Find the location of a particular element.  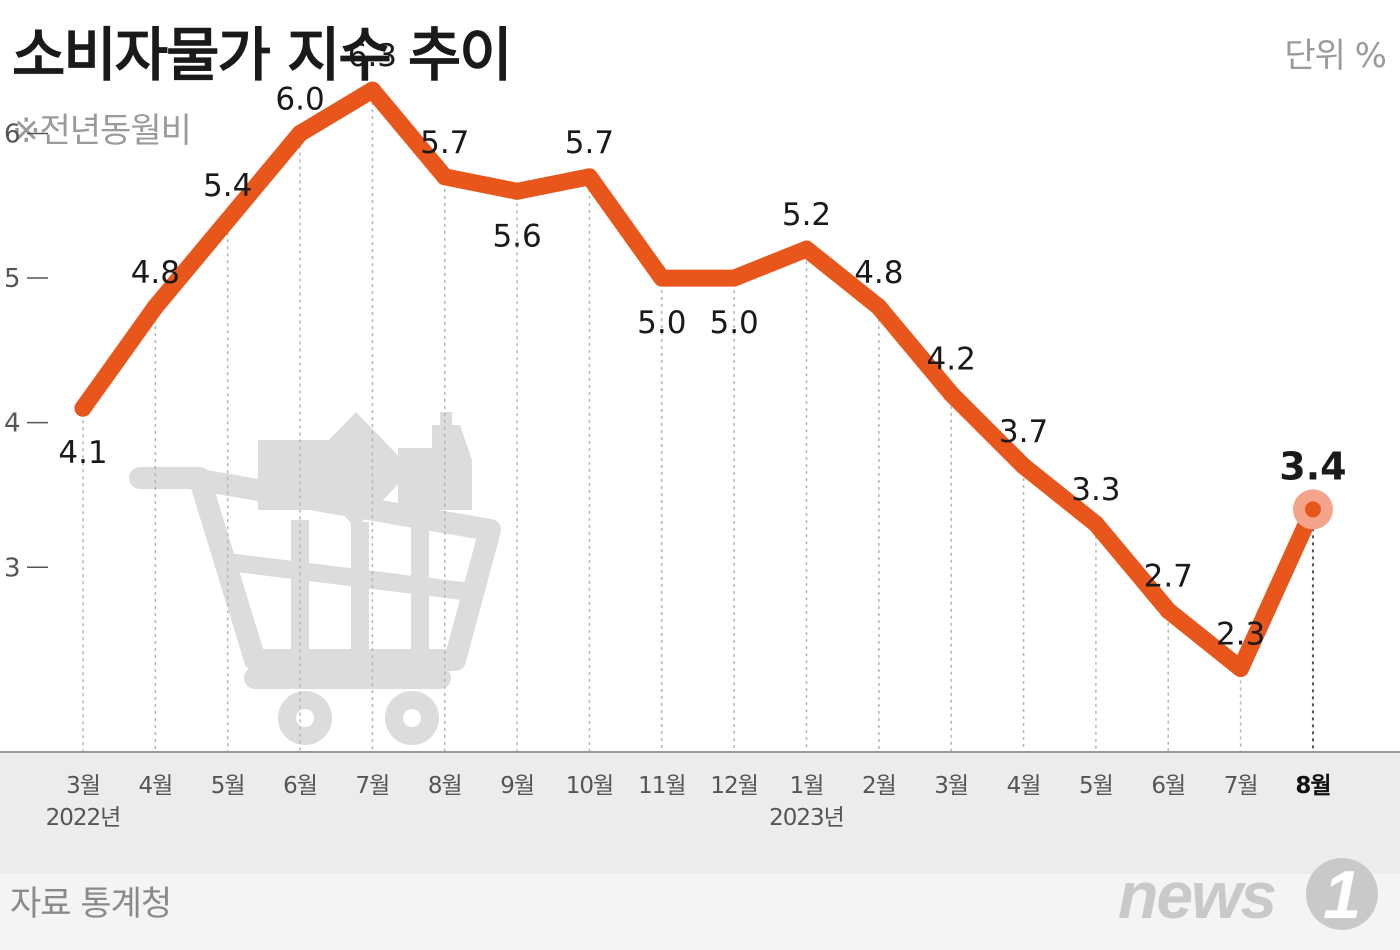

x-axis-band is located at coordinates (700, 822).